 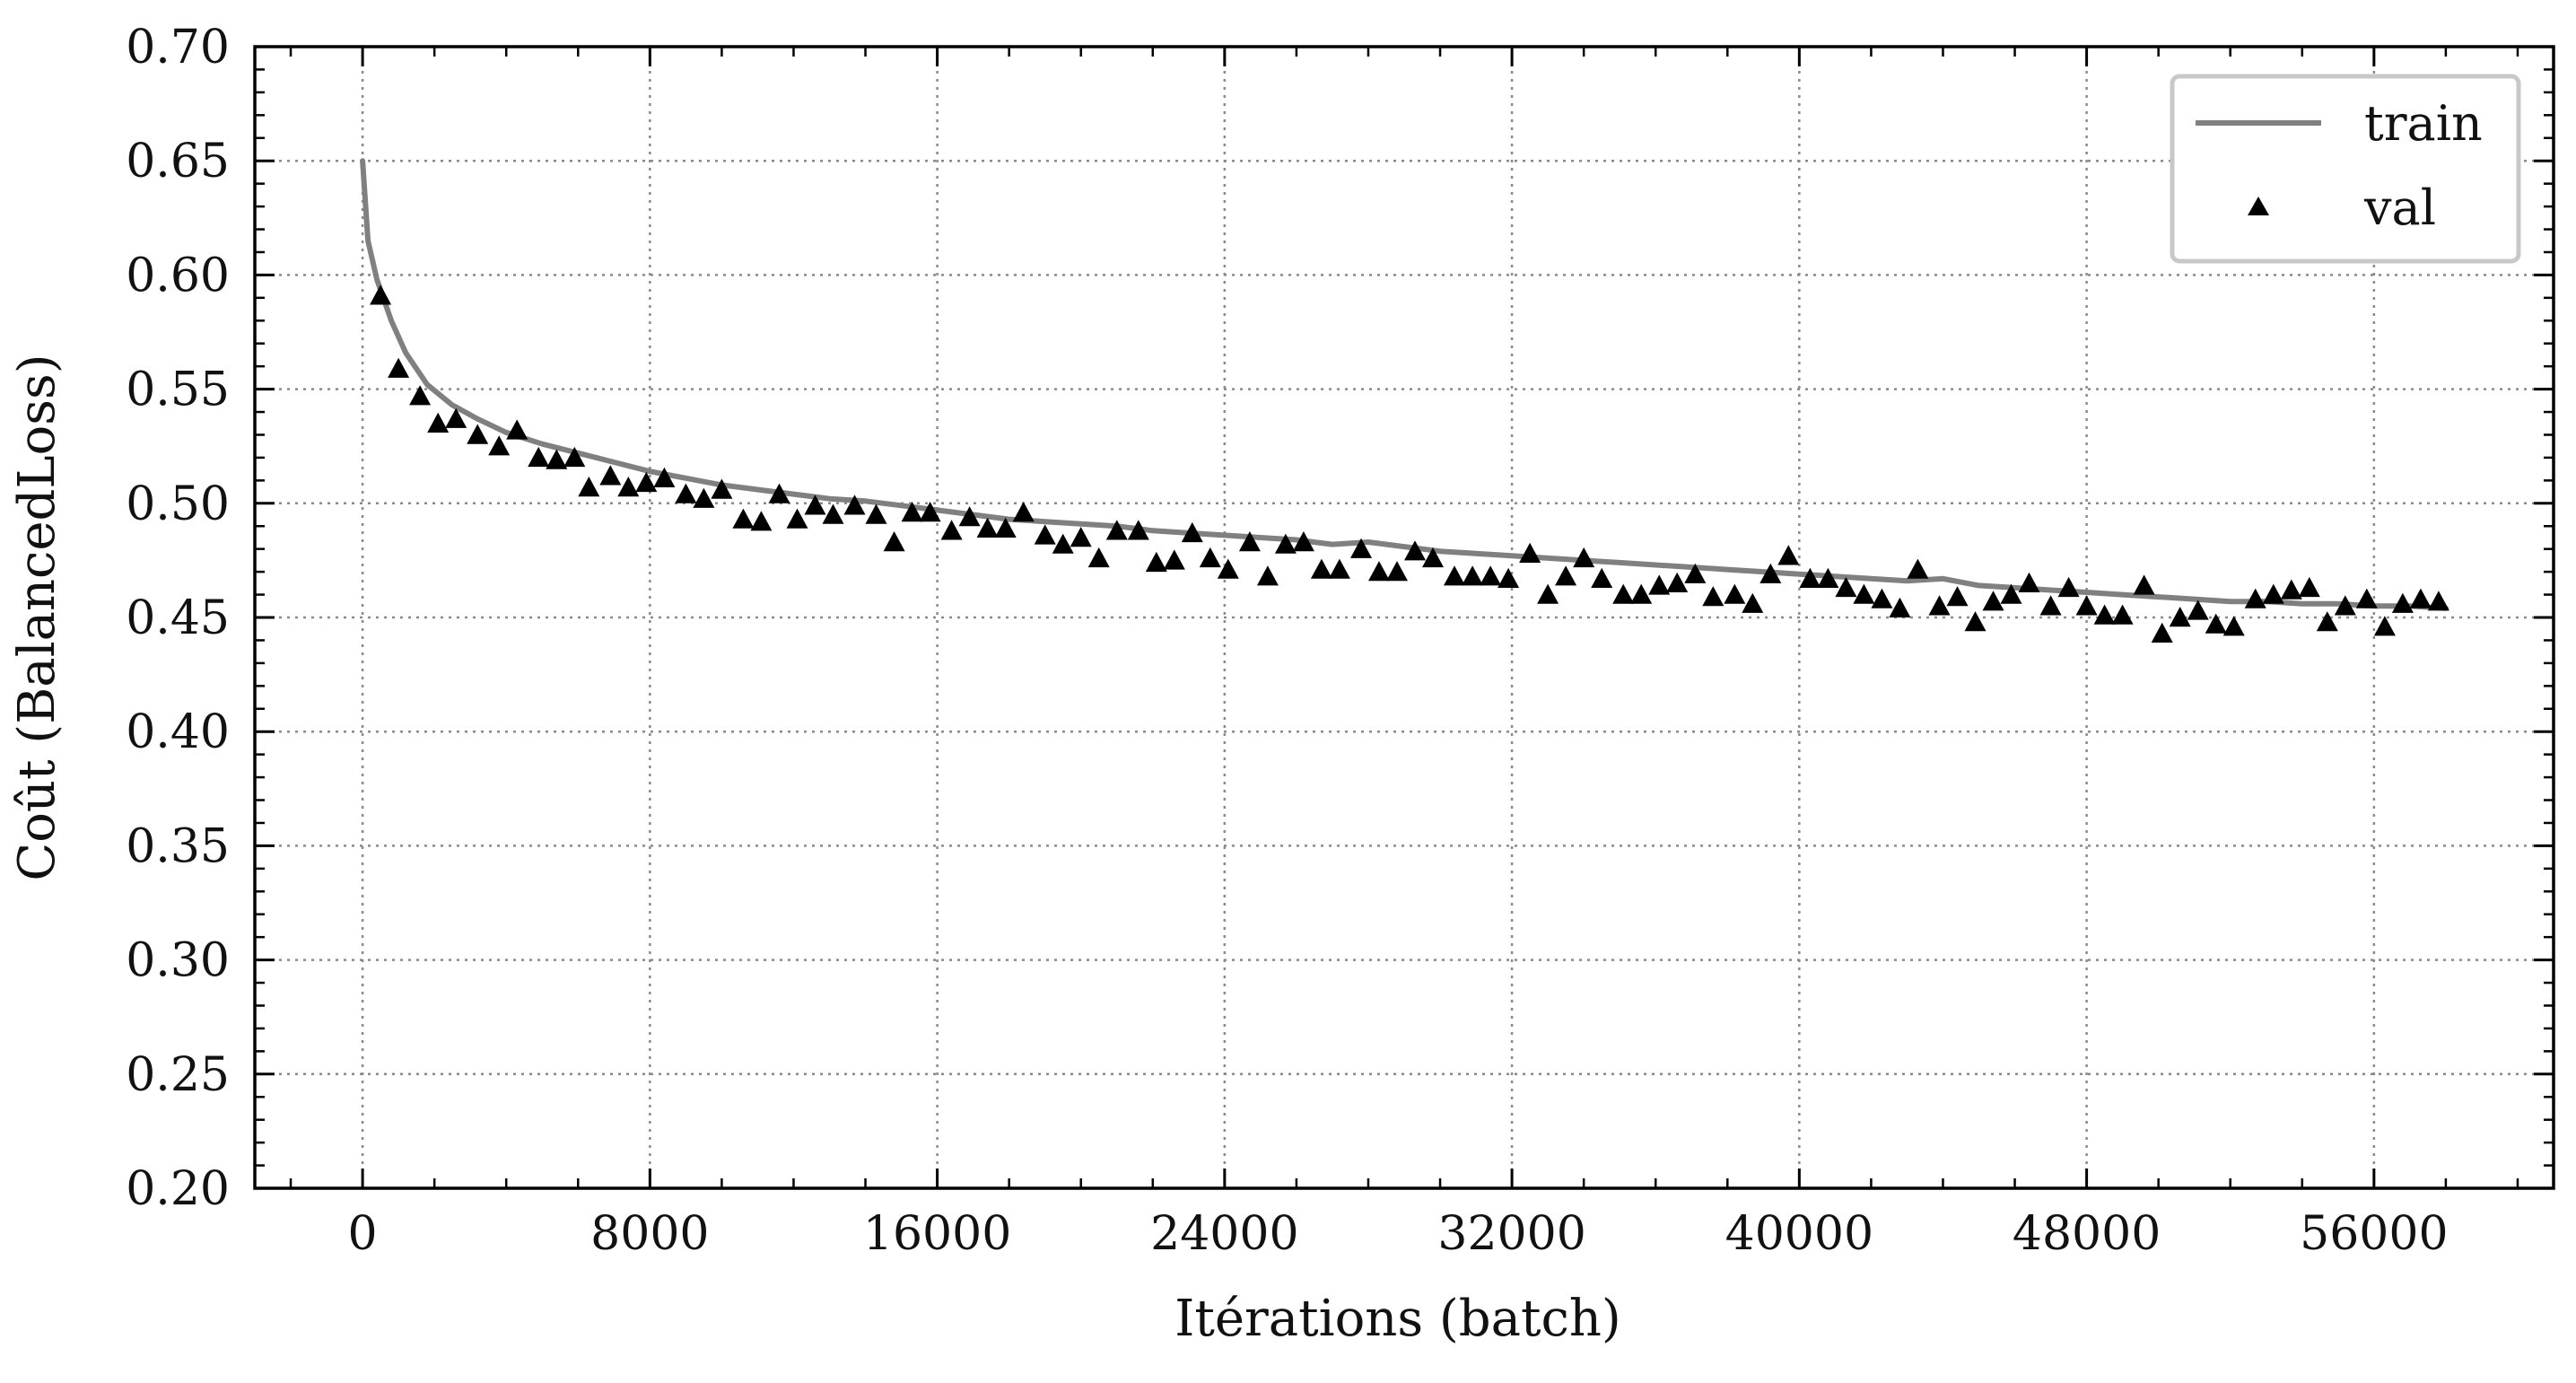 I want to click on legend: train val, so click(x=2346, y=169).